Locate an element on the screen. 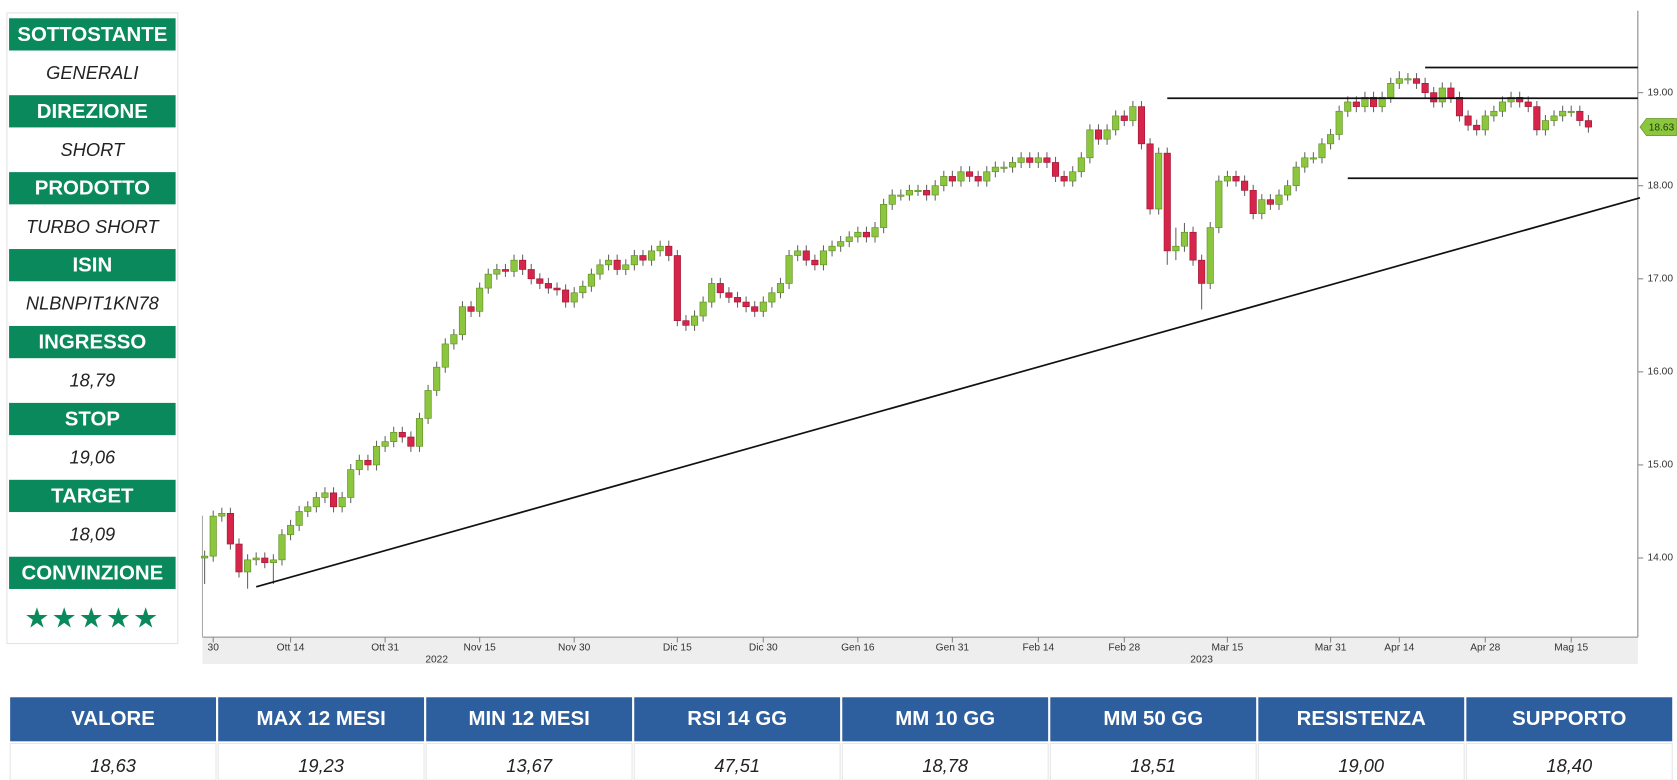 The image size is (1677, 780). panel-value: 18,79 is located at coordinates (93, 380).